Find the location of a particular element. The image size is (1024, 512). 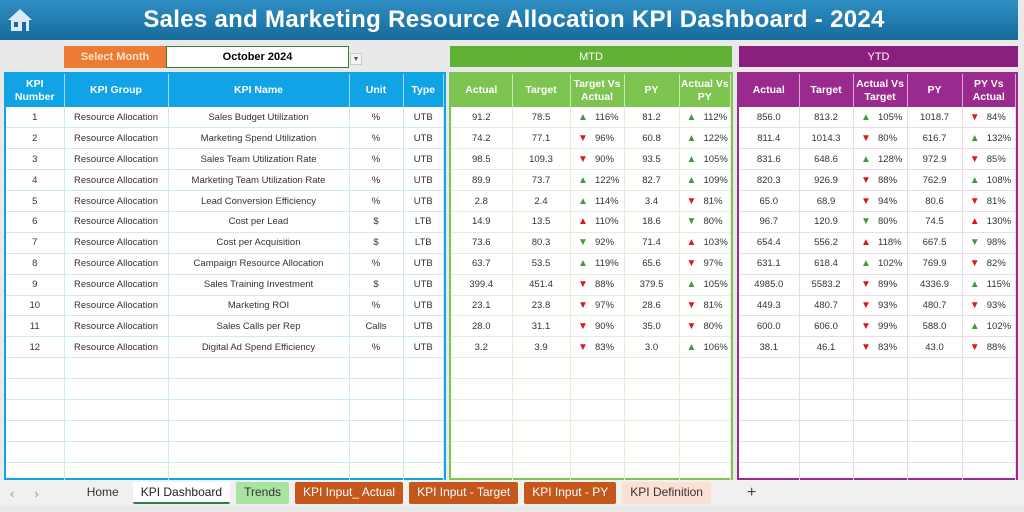

column-header: KPI Number is located at coordinates (35, 90).